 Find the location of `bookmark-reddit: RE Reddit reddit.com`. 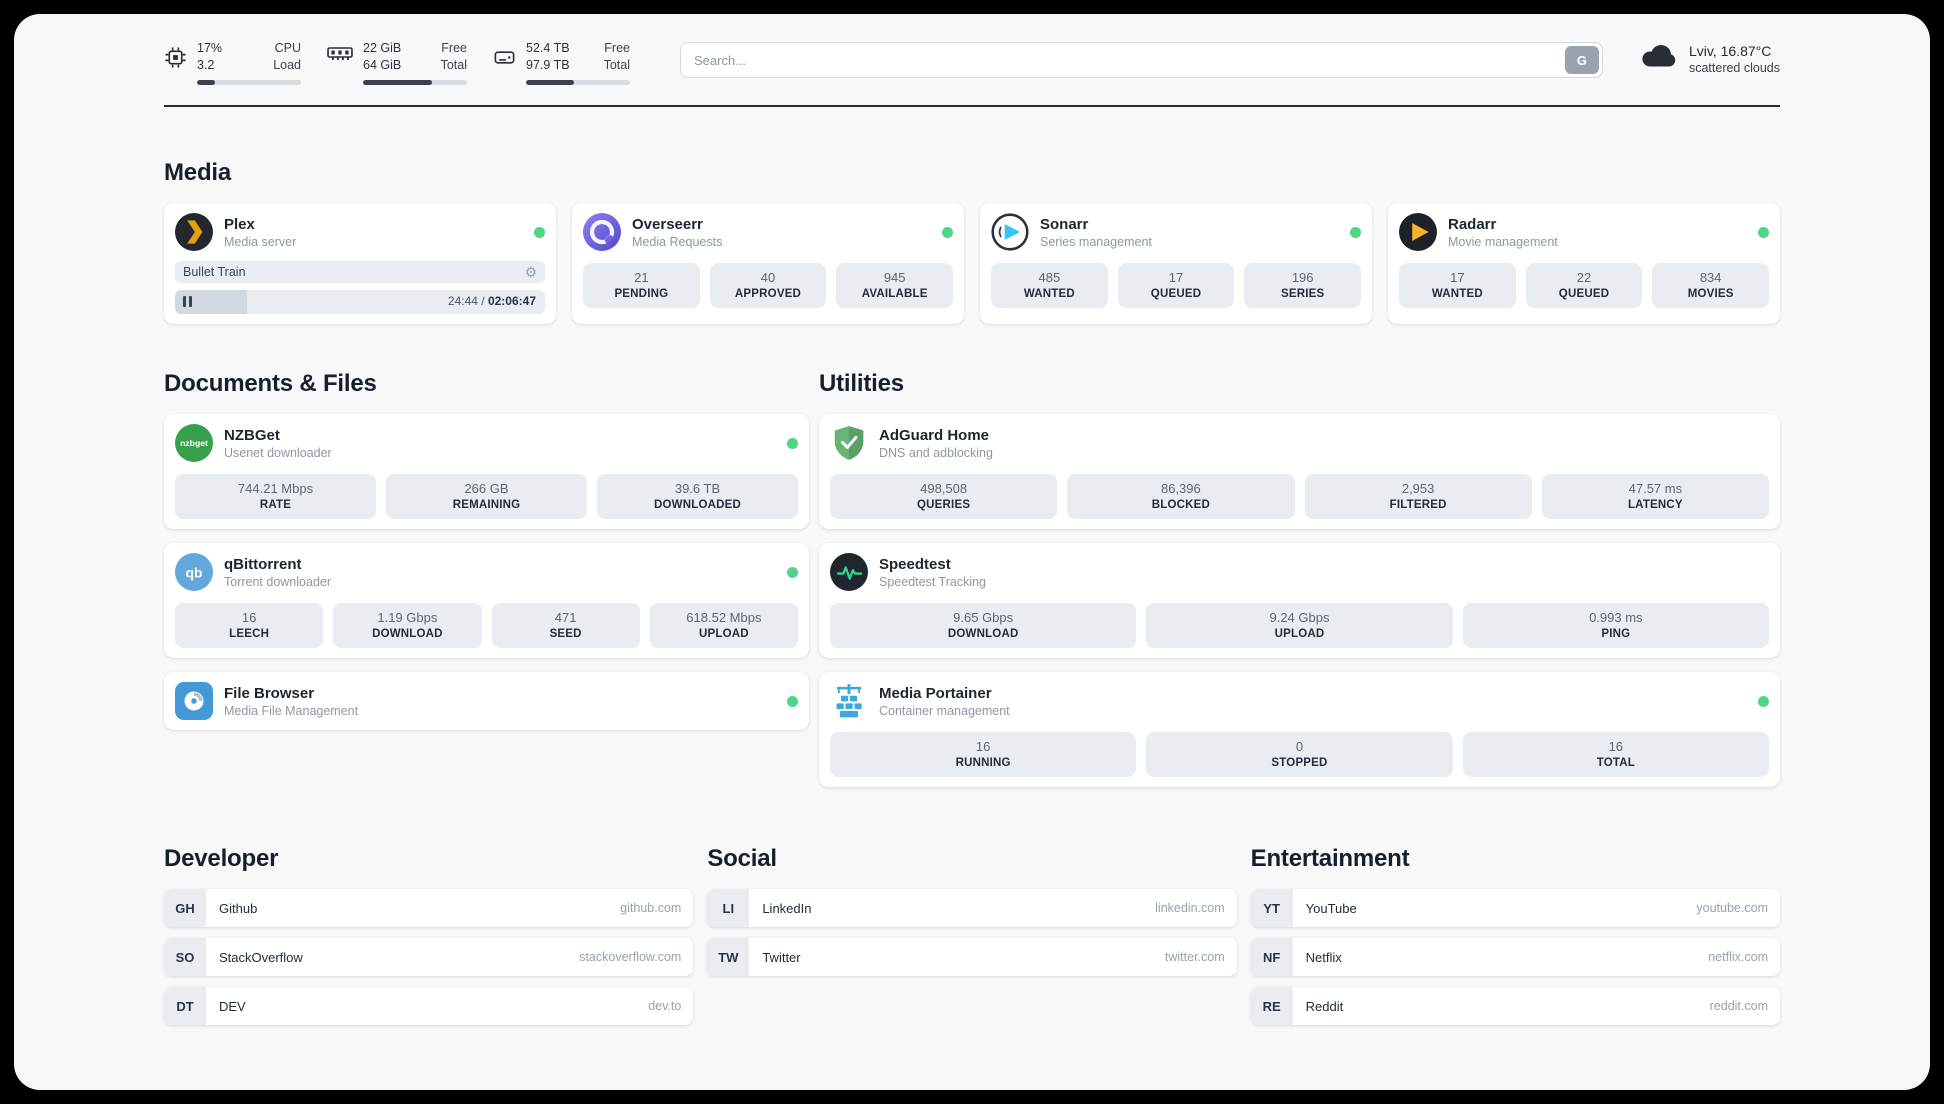

bookmark-reddit: RE Reddit reddit.com is located at coordinates (1515, 1006).